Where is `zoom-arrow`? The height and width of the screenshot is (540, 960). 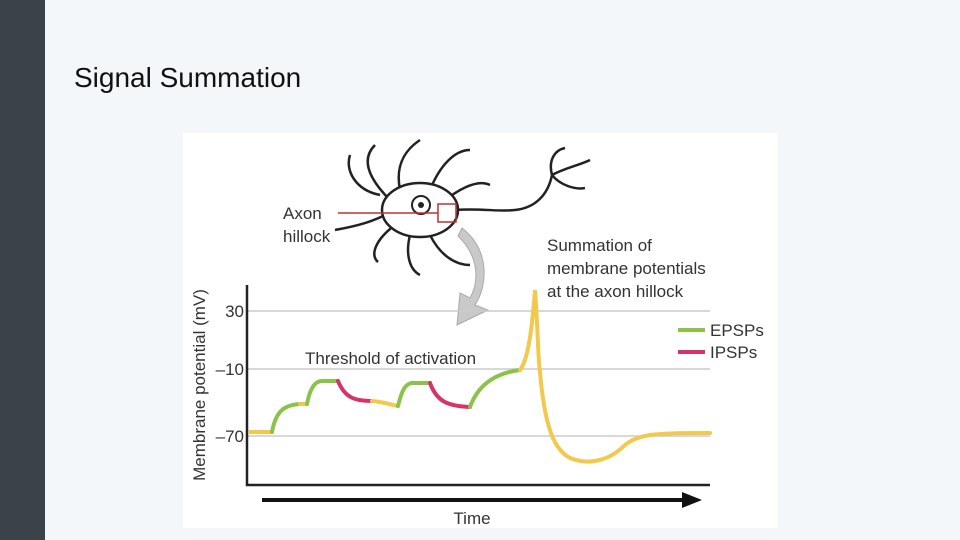
zoom-arrow is located at coordinates (473, 276).